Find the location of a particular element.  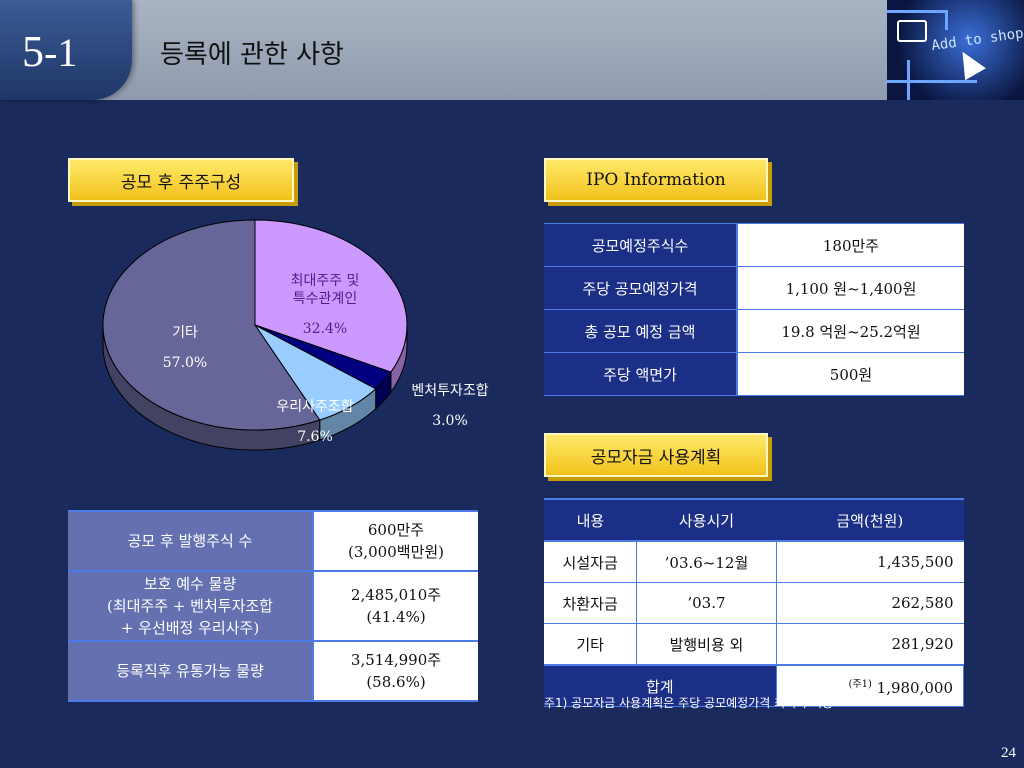

fund-item: 기타 is located at coordinates (591, 644).